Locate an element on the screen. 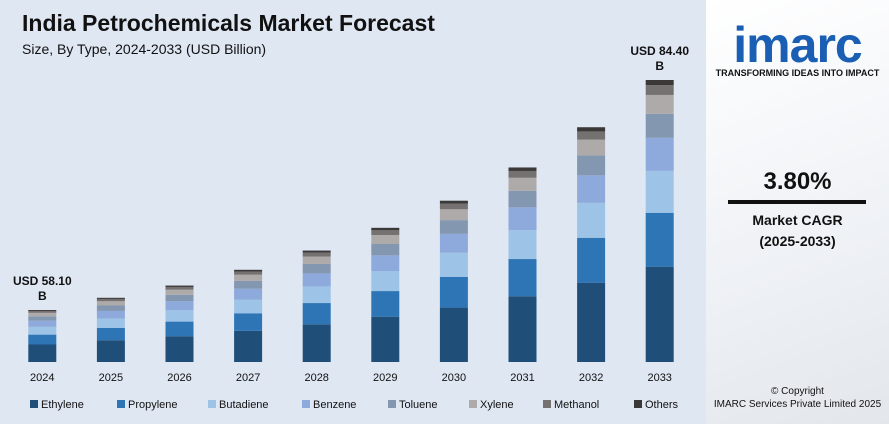  logo: imarc is located at coordinates (797, 45).